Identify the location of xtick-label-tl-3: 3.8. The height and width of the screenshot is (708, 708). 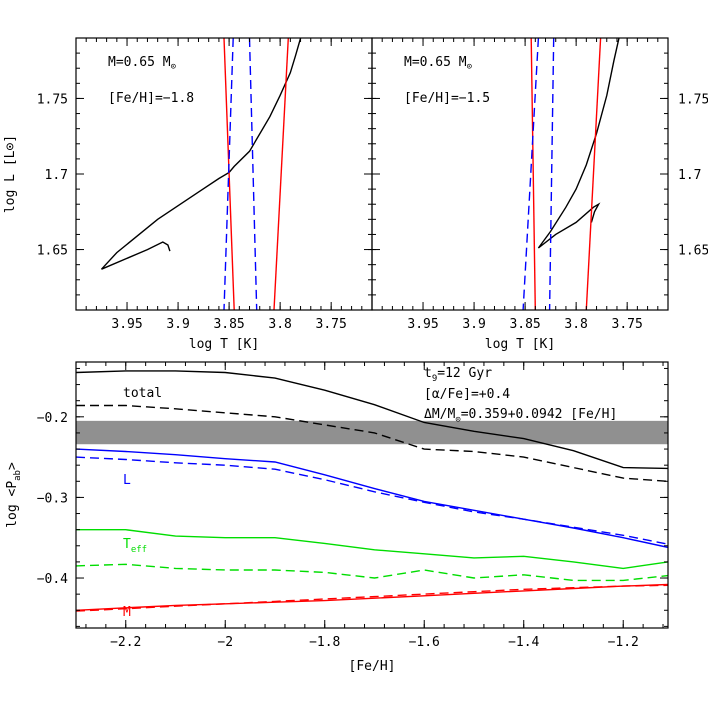
(279, 324).